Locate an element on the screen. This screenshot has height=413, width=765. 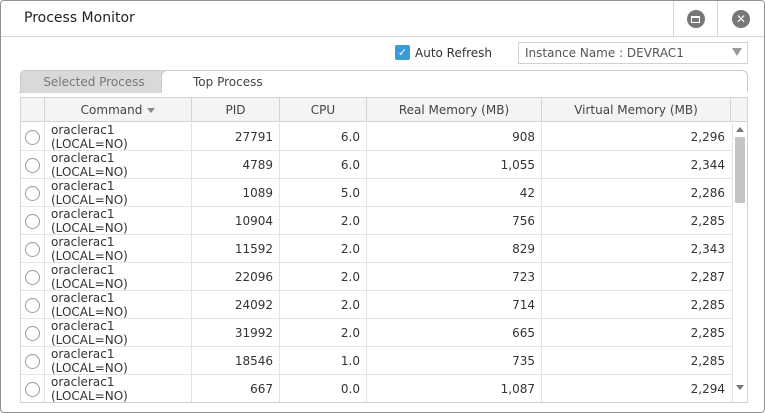
column-header-label: Virtual Memory (MB) is located at coordinates (636, 110).